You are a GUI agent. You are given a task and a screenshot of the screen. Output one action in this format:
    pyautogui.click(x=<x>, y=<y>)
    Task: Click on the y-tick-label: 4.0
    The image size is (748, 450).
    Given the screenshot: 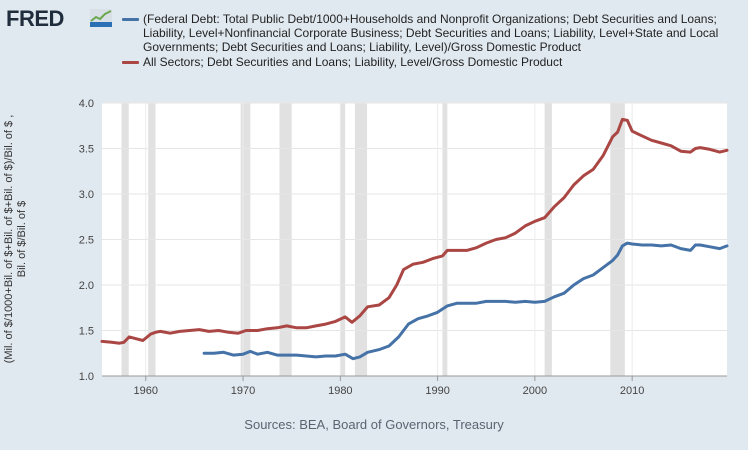 What is the action you would take?
    pyautogui.click(x=86, y=104)
    